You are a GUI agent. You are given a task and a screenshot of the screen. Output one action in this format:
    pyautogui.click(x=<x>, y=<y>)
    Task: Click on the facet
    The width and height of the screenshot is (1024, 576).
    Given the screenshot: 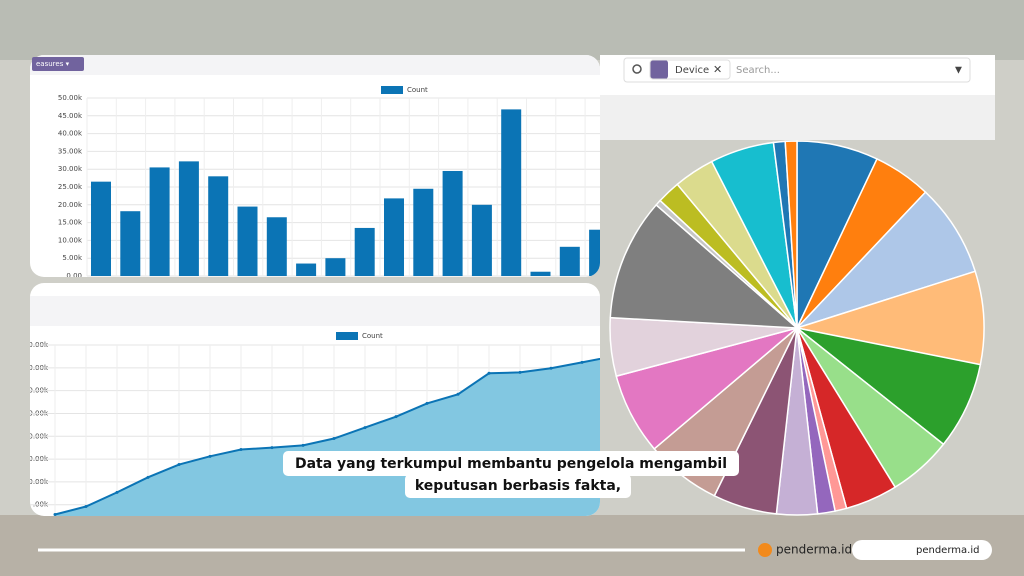 What is the action you would take?
    pyautogui.click(x=690, y=69)
    